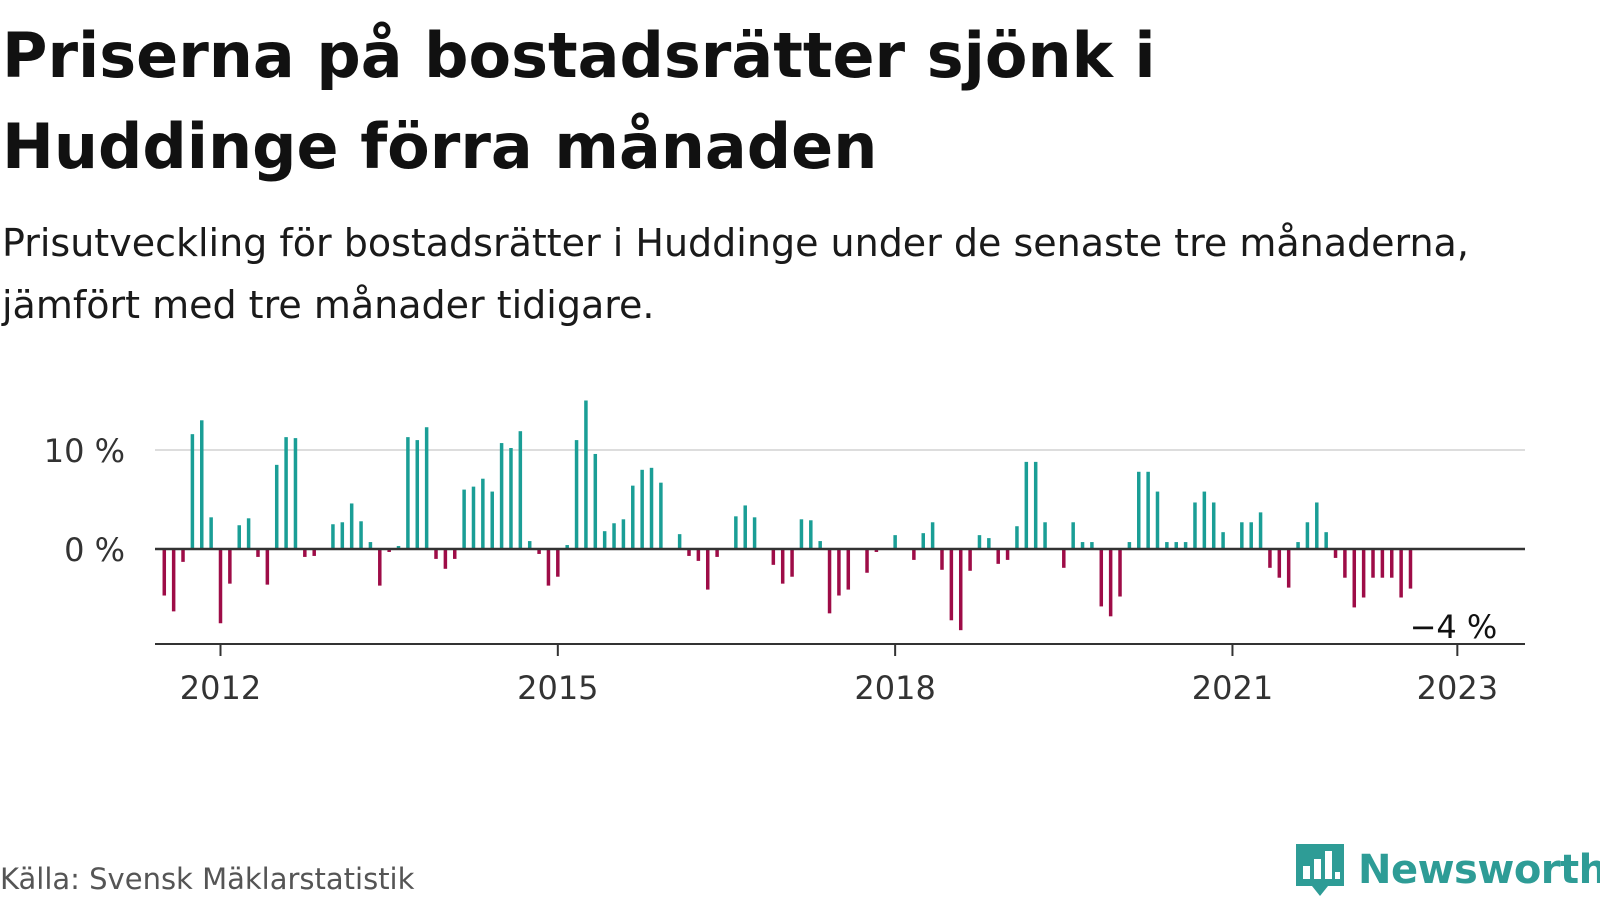 Image resolution: width=1600 pixels, height=900 pixels. Describe the element at coordinates (1232, 688) in the screenshot. I see `x-tick-label: 2021` at that location.